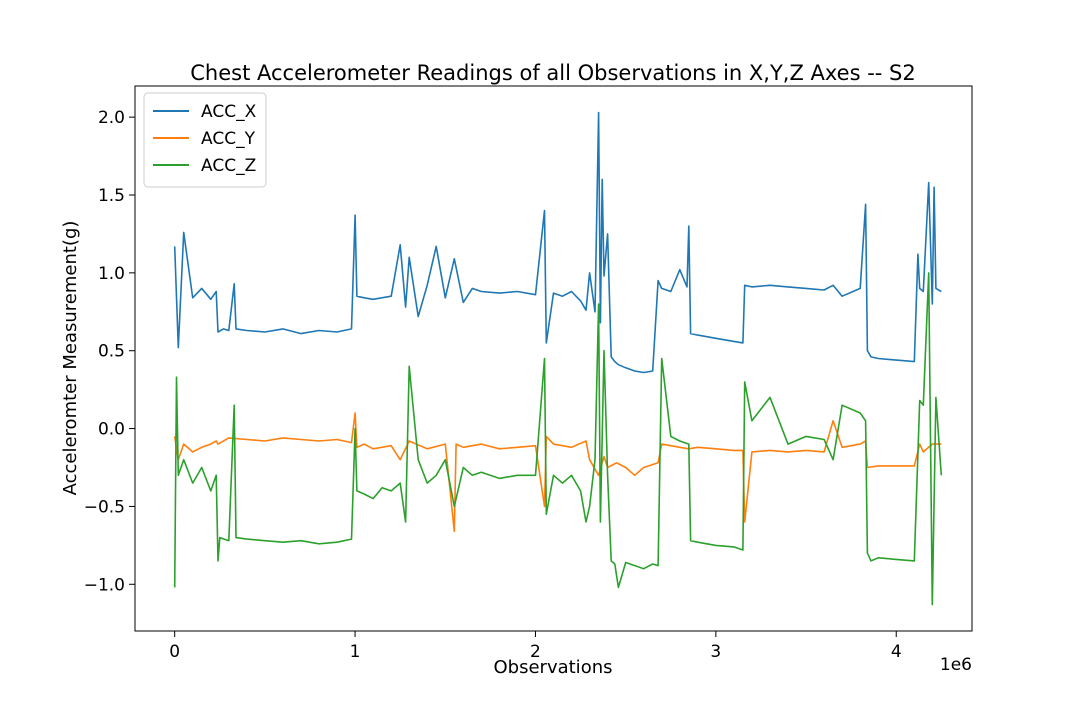  Describe the element at coordinates (174, 652) in the screenshot. I see `x-tick-label: 0` at that location.